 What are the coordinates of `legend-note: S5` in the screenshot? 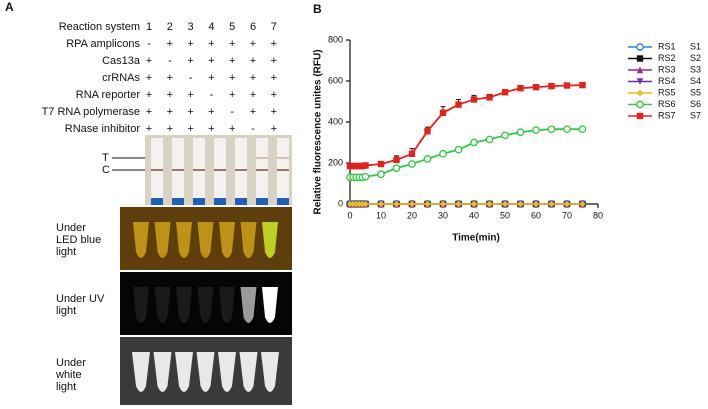 It's located at (695, 92).